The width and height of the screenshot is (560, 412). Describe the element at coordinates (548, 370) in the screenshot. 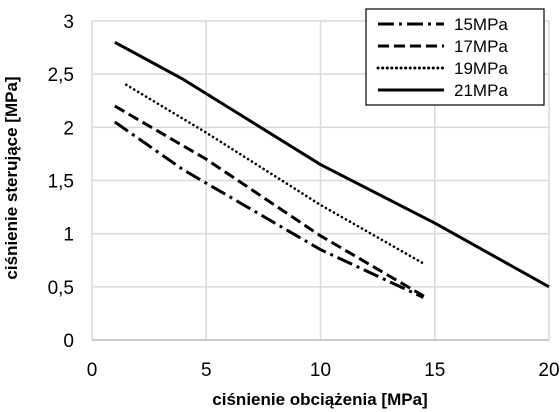

I see `x-tick-label: 20` at that location.